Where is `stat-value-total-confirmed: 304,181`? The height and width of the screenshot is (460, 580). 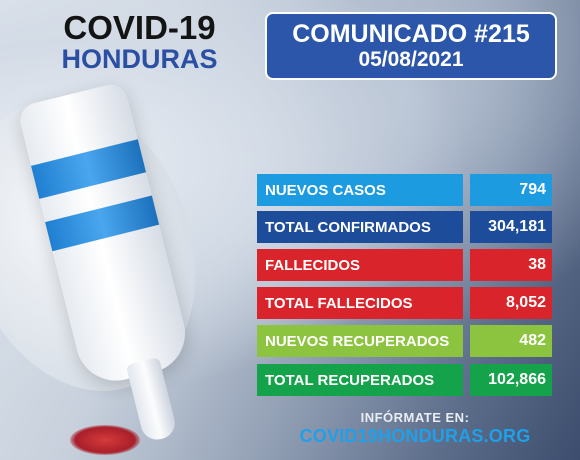
stat-value-total-confirmed: 304,181 is located at coordinates (511, 227).